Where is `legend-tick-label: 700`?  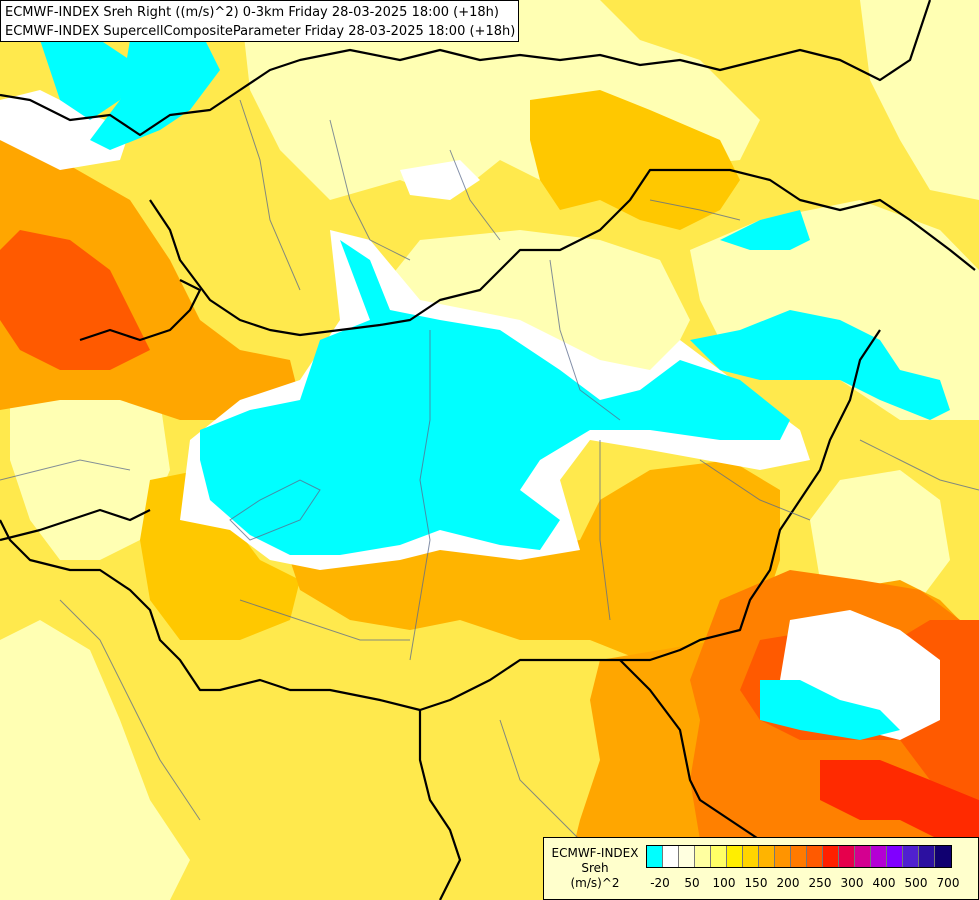 legend-tick-label: 700 is located at coordinates (948, 883).